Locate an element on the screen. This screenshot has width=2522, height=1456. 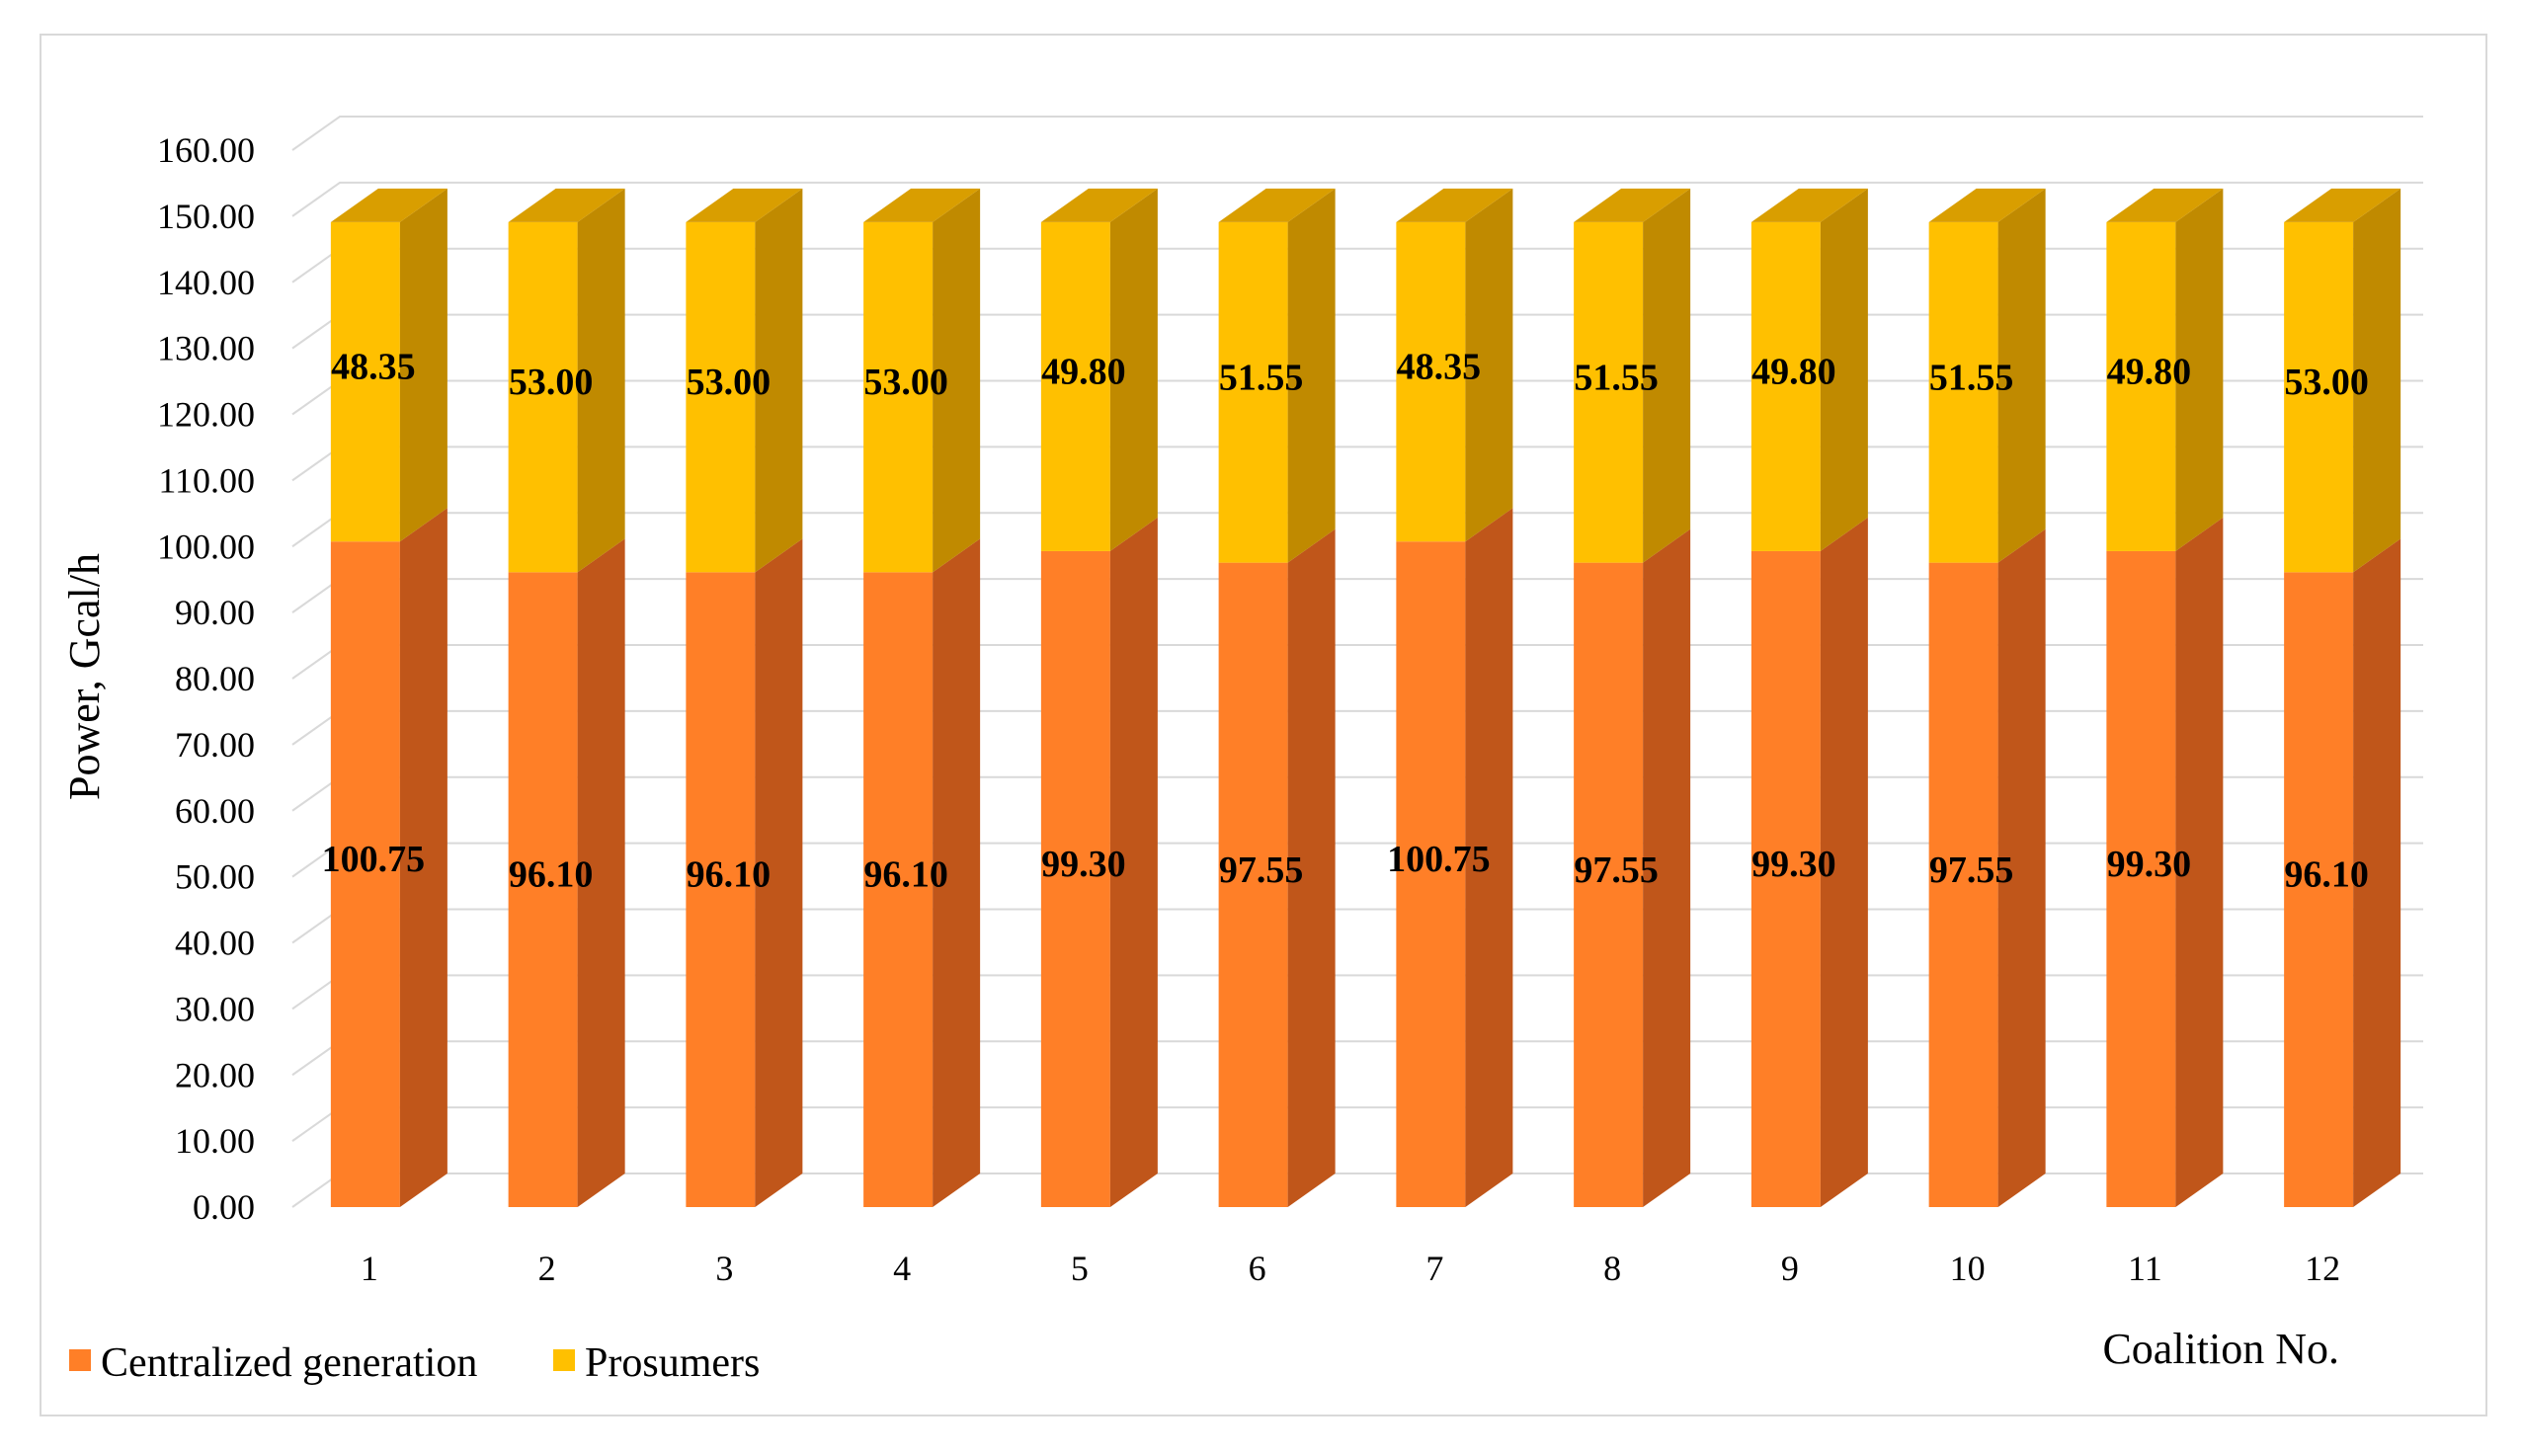
x-tick-label: 11 is located at coordinates (2145, 1268).